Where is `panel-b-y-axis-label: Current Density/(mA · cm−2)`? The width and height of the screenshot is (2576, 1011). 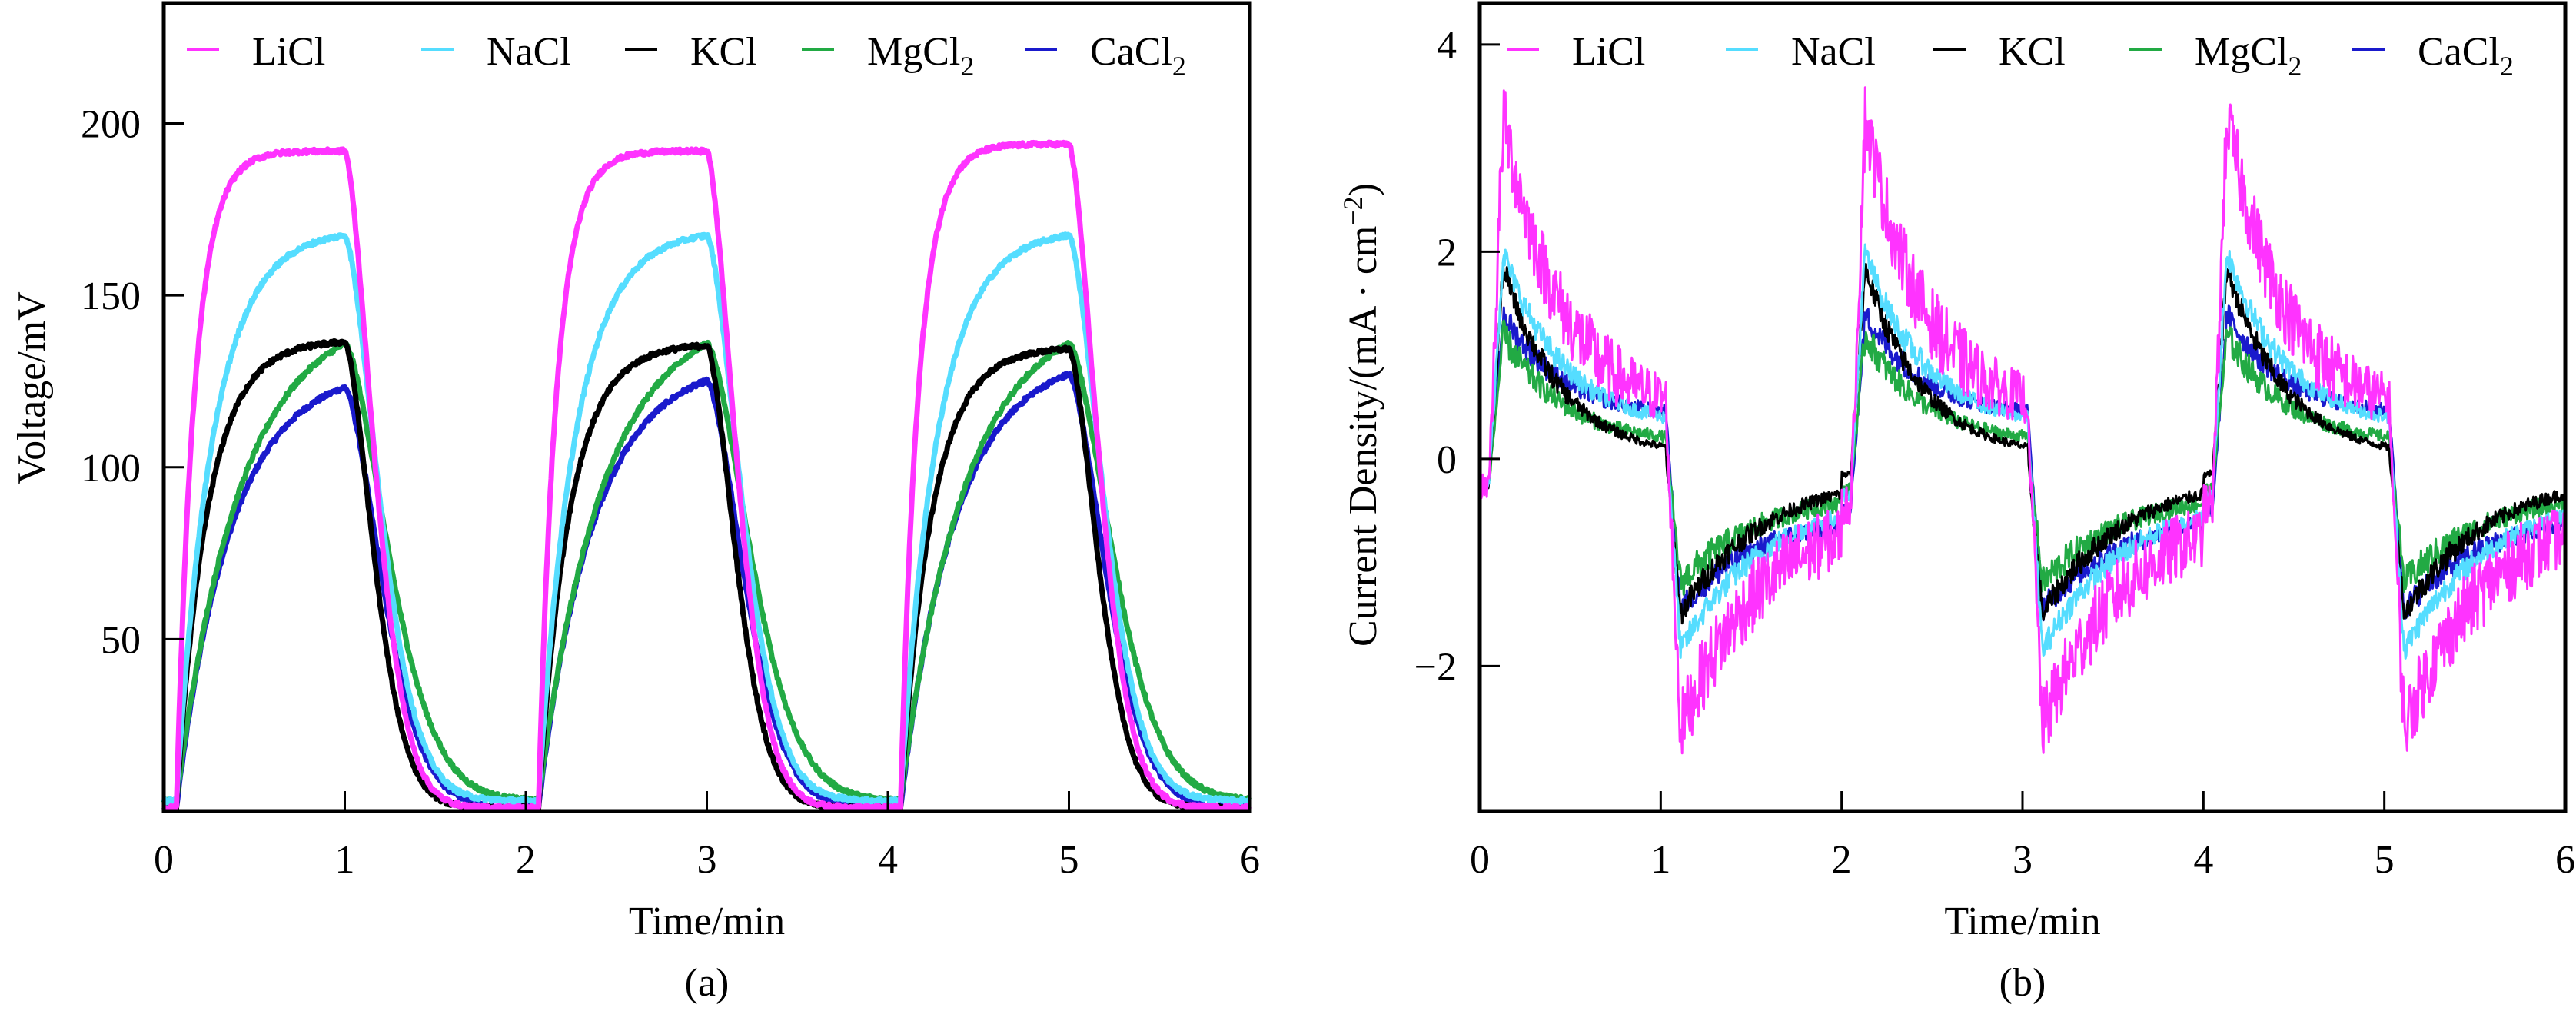 panel-b-y-axis-label: Current Density/(mA · cm−2) is located at coordinates (1361, 415).